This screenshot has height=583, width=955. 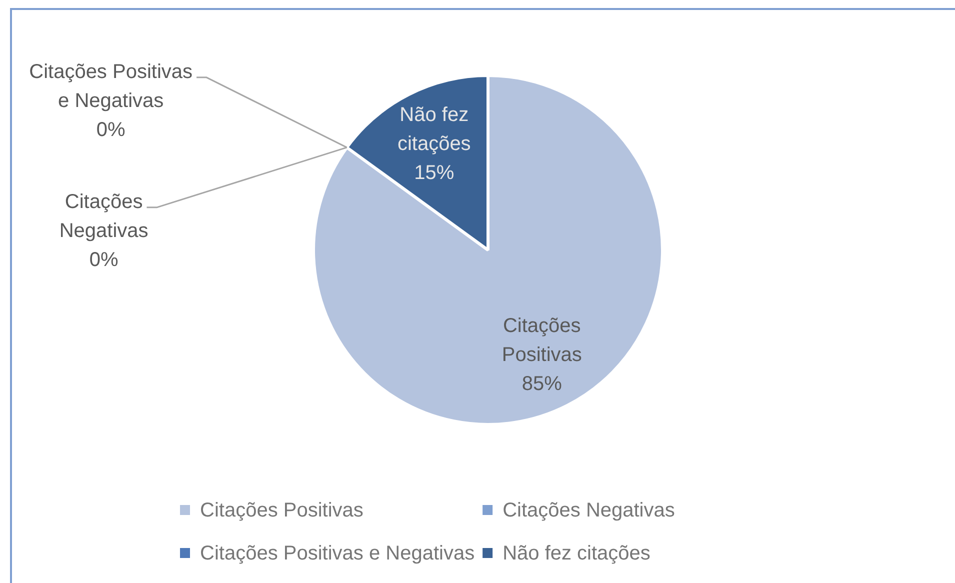 I want to click on slice-label: Não fez citações, so click(x=434, y=129).